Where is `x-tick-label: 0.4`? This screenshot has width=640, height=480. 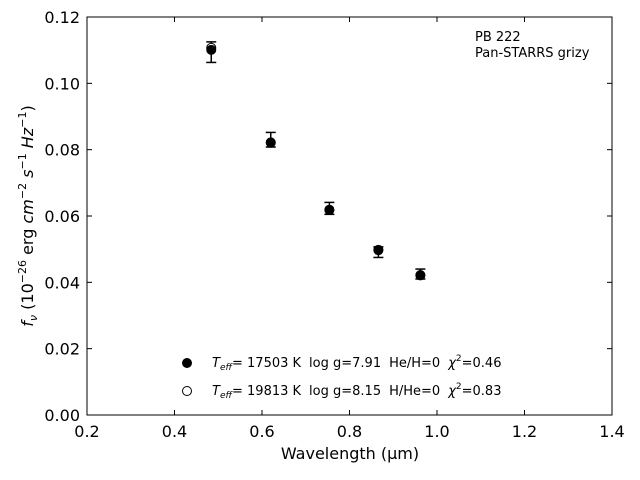
x-tick-label: 0.4 is located at coordinates (174, 431).